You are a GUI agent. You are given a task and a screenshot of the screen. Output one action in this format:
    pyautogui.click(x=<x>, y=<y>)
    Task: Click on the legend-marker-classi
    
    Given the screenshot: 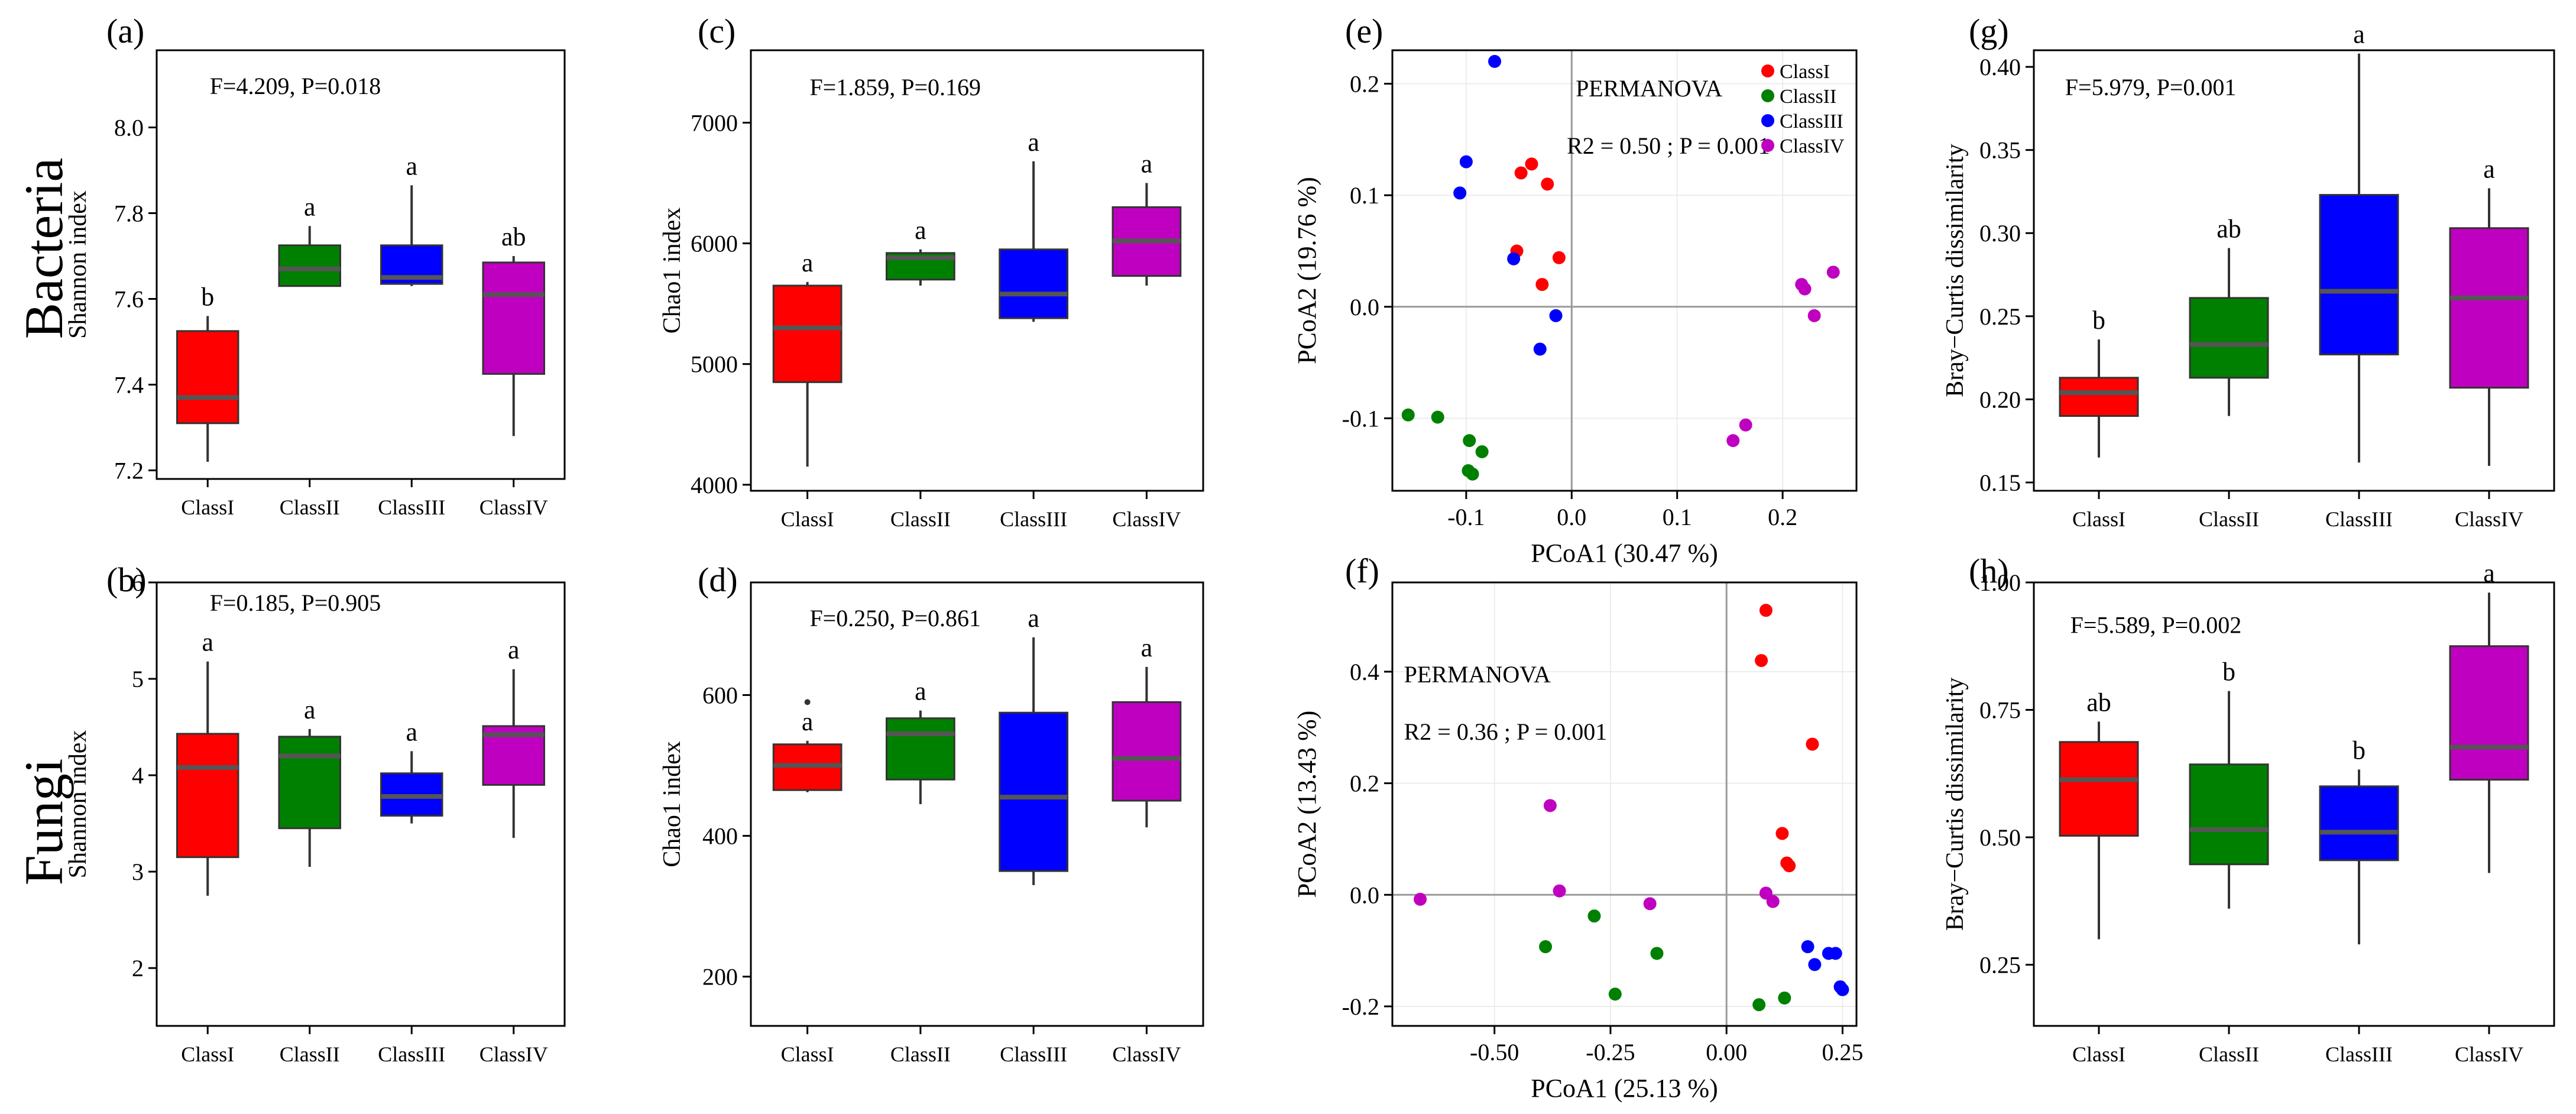 What is the action you would take?
    pyautogui.click(x=1767, y=70)
    